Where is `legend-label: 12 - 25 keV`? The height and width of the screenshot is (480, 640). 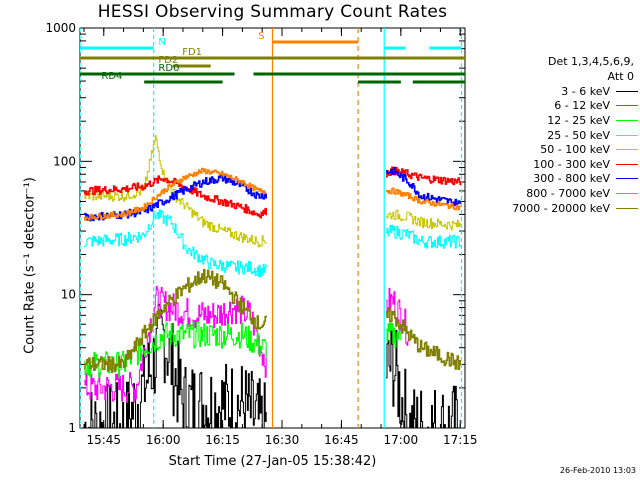 legend-label: 12 - 25 keV is located at coordinates (578, 120).